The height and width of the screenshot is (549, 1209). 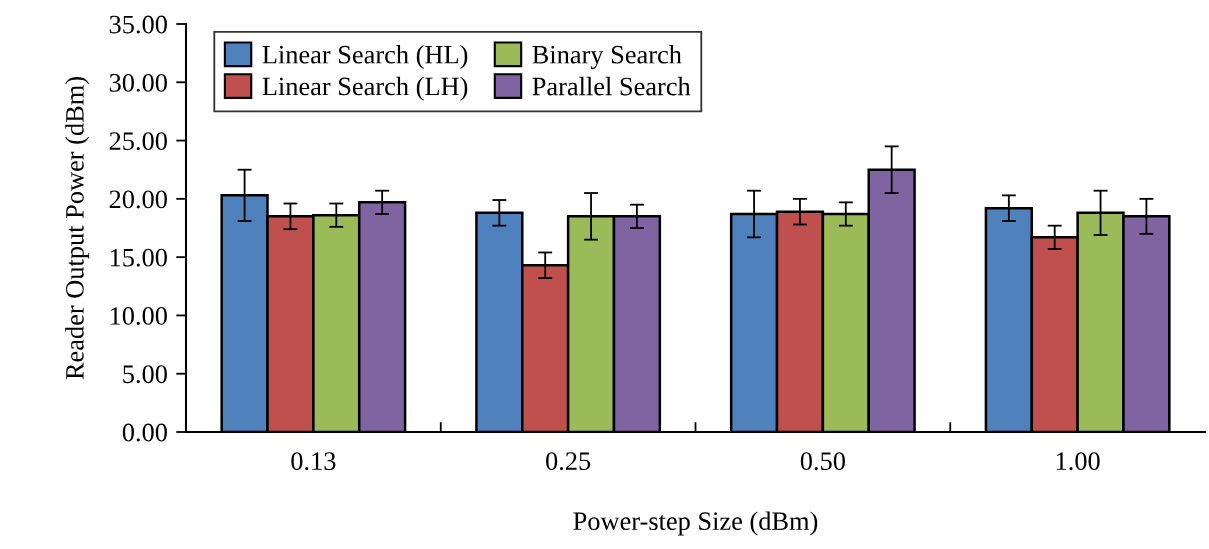 What do you see at coordinates (138, 141) in the screenshot?
I see `y-tick-label: 25.00` at bounding box center [138, 141].